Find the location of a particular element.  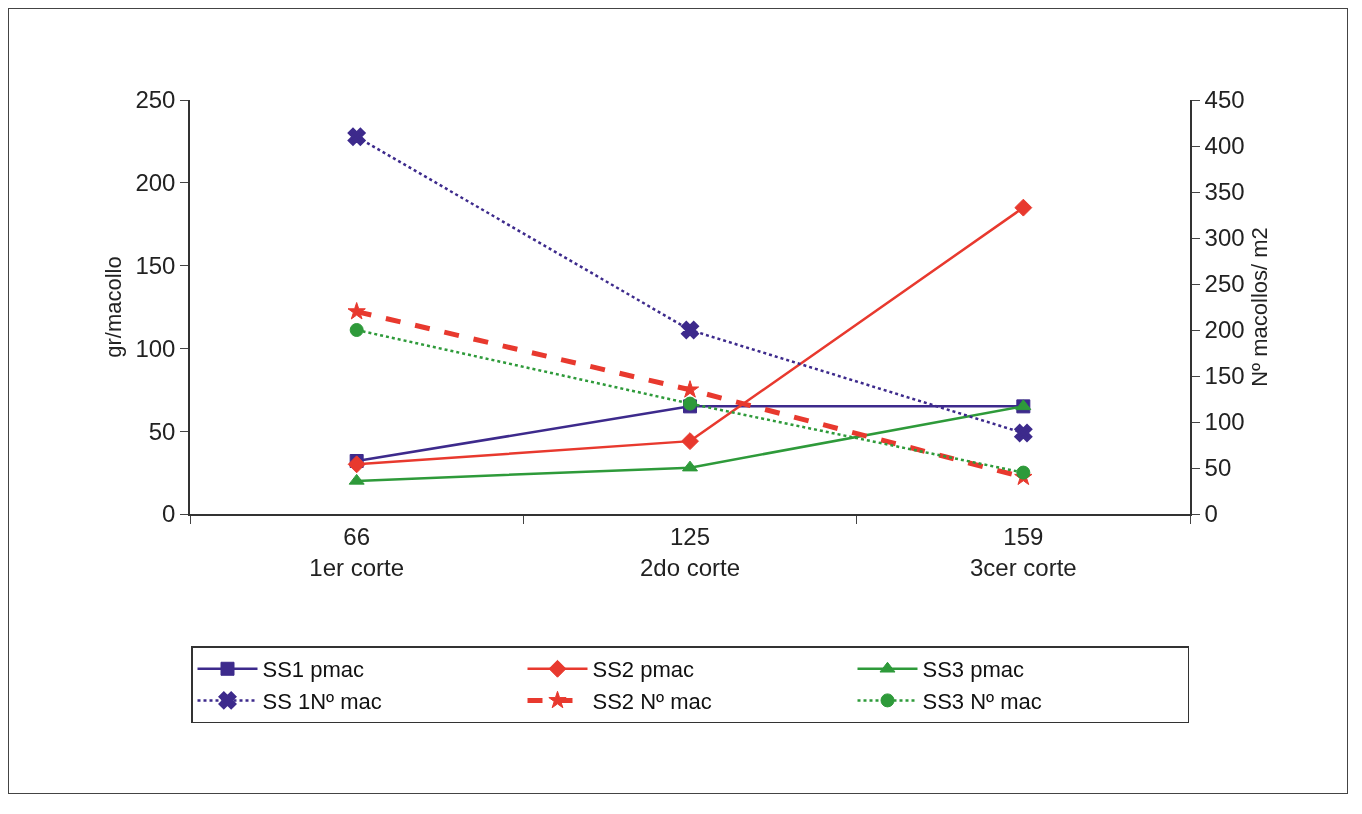

legend-label: SS 1Nº mac is located at coordinates (322, 701).